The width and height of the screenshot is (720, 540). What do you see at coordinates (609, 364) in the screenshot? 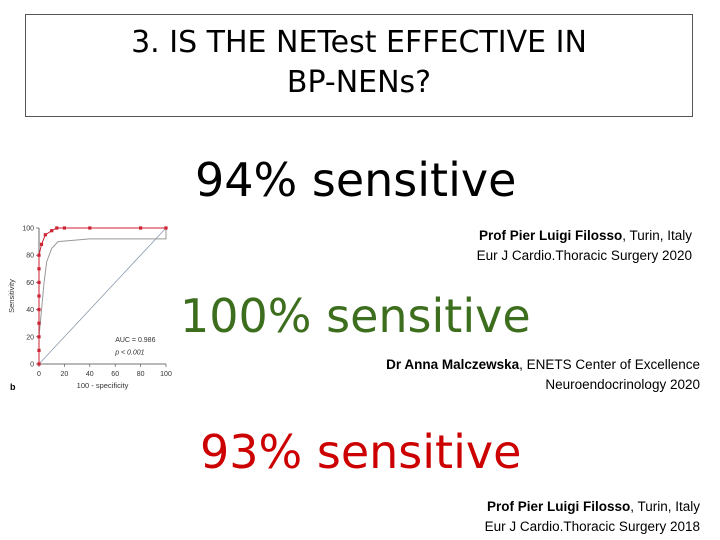
I see `citation-2-rest: , ENETS Center of Excellence` at bounding box center [609, 364].